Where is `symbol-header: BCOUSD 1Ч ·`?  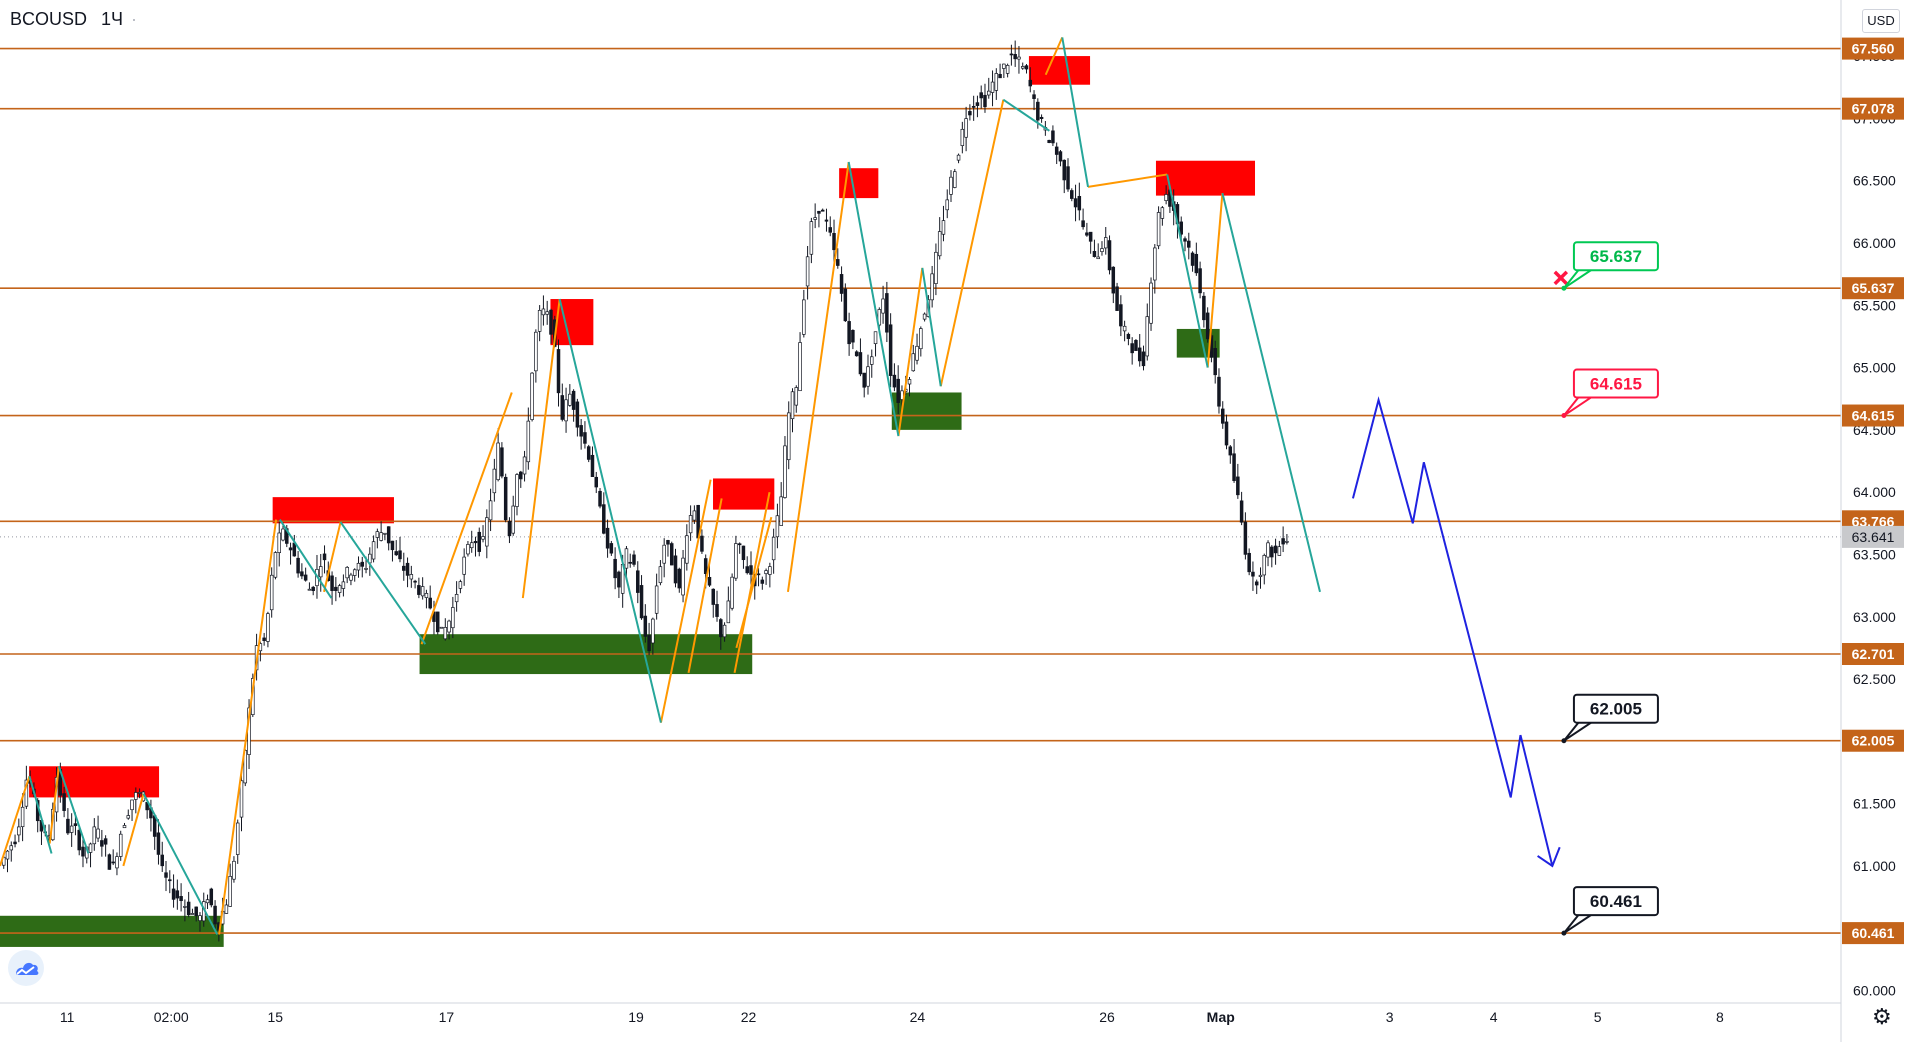
symbol-header: BCOUSD 1Ч · is located at coordinates (73, 19).